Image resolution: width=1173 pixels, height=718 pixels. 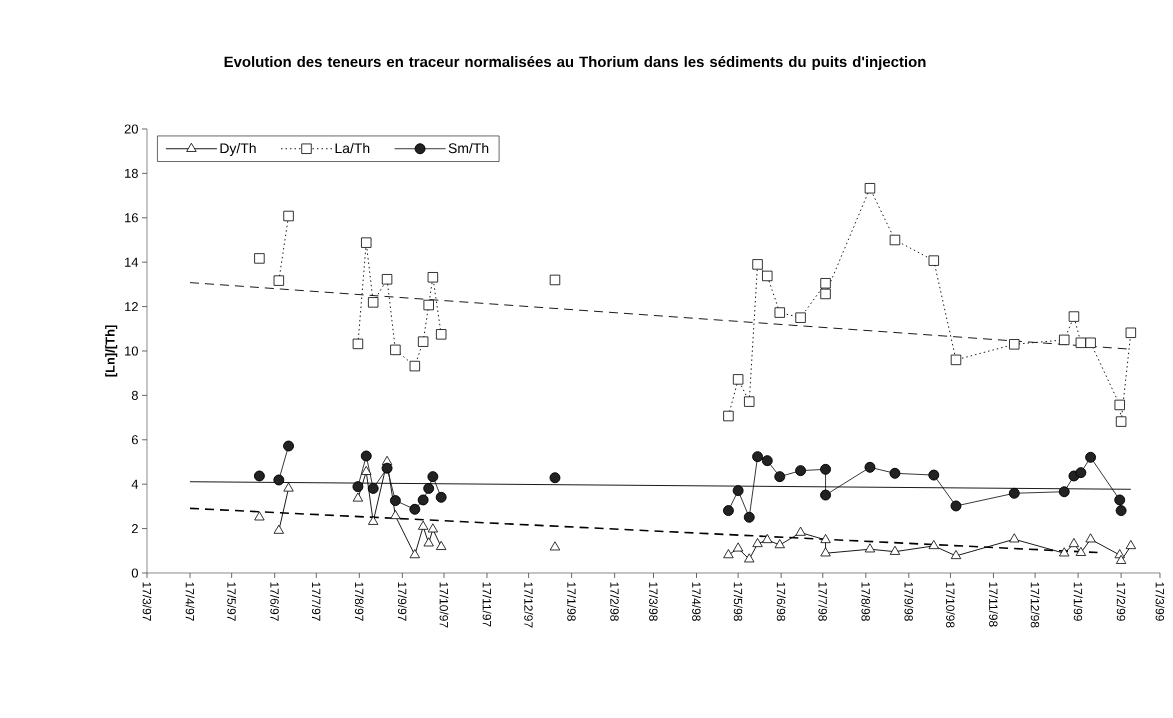 I want to click on x-tick-label: 17/3/97, so click(x=147, y=601).